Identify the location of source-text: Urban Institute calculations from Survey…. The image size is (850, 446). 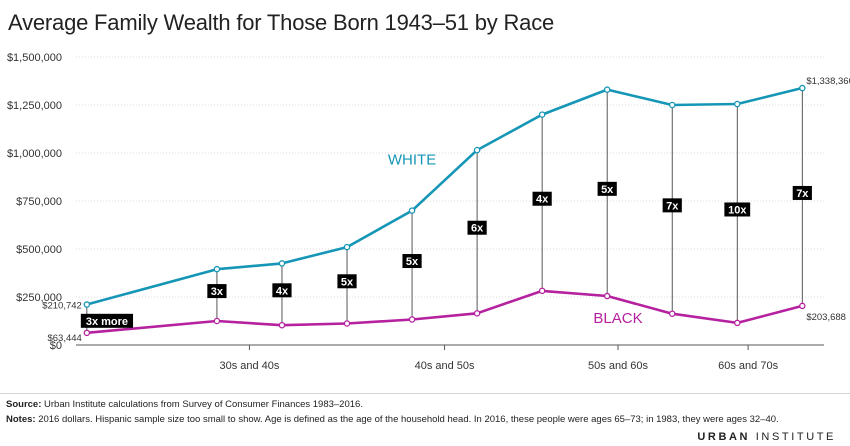
(202, 404).